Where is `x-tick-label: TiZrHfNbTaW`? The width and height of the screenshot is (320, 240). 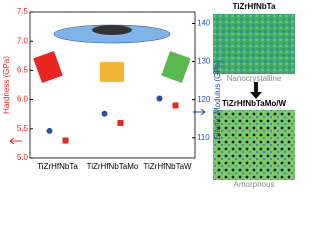
x-tick-label: TiZrHfNbTaW is located at coordinates (167, 166).